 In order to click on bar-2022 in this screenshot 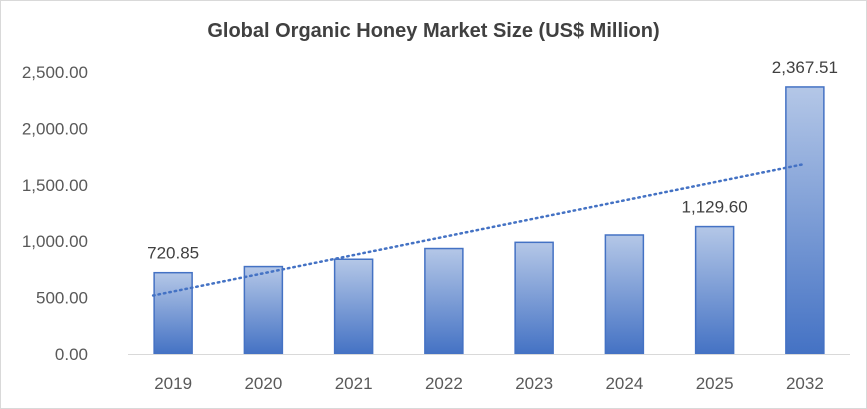, I will do `click(444, 301)`.